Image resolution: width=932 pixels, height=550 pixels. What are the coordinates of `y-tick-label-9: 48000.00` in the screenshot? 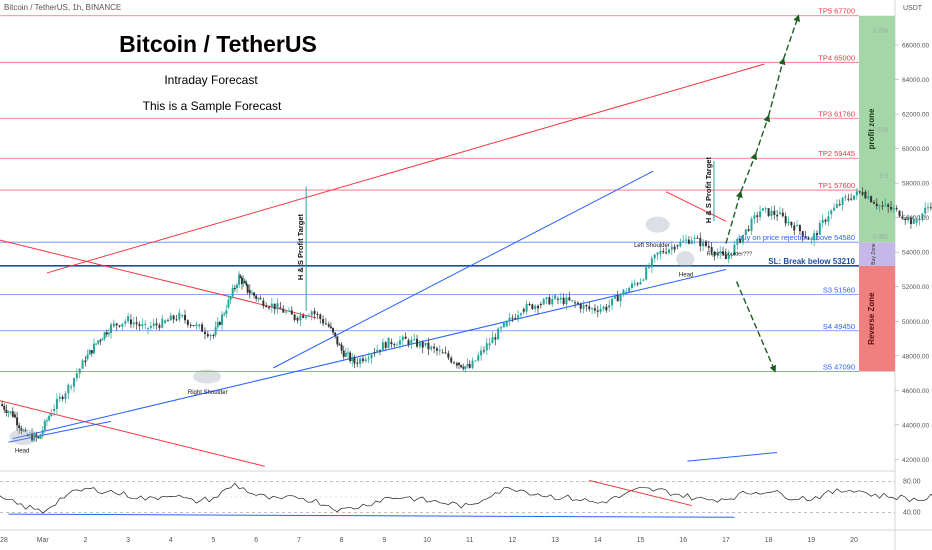 It's located at (915, 356).